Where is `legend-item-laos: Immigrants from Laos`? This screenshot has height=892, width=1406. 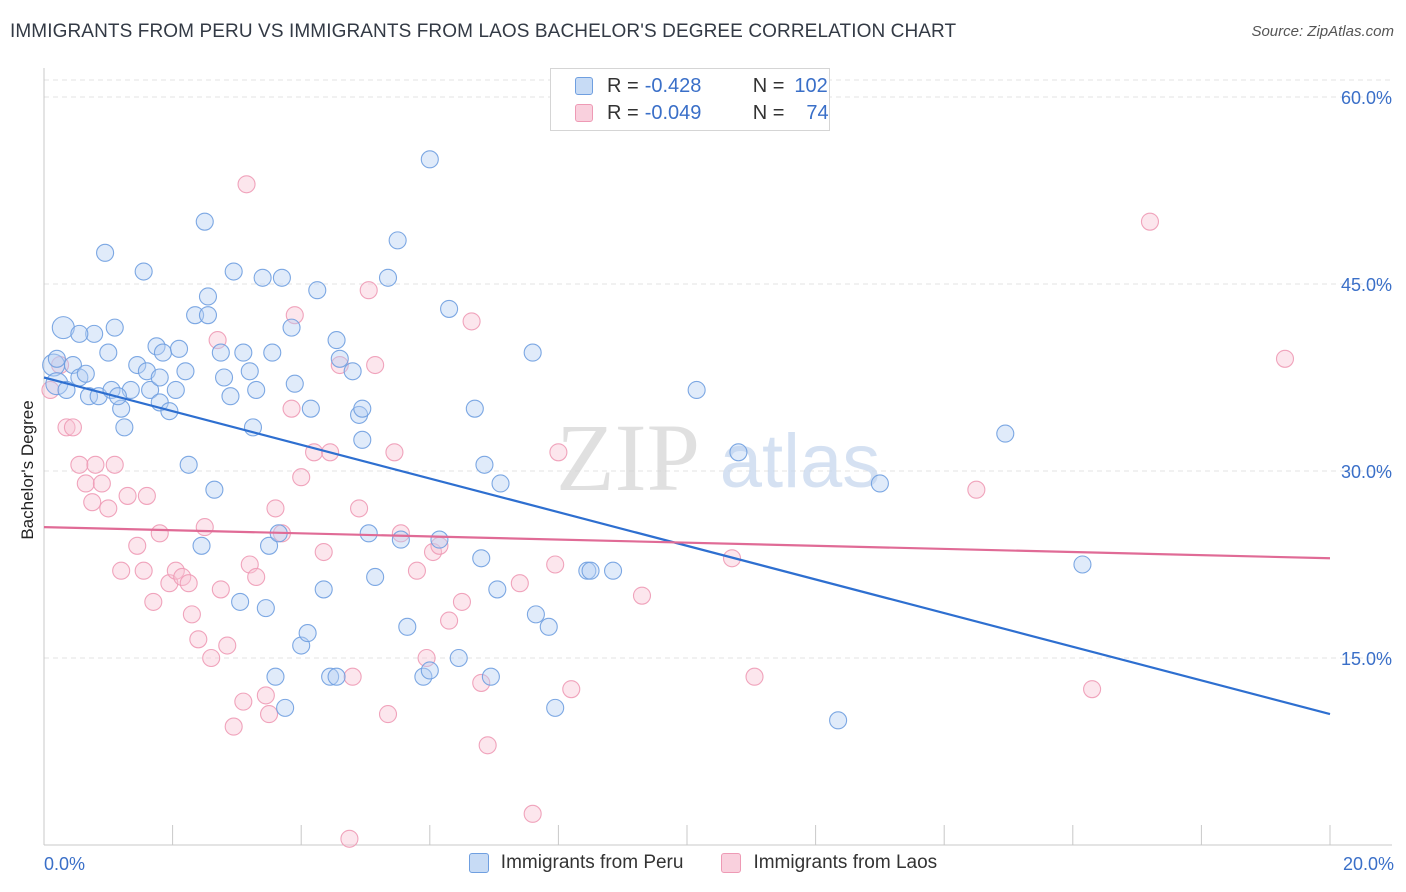
legend-item-laos: Immigrants from Laos is located at coordinates (829, 863).